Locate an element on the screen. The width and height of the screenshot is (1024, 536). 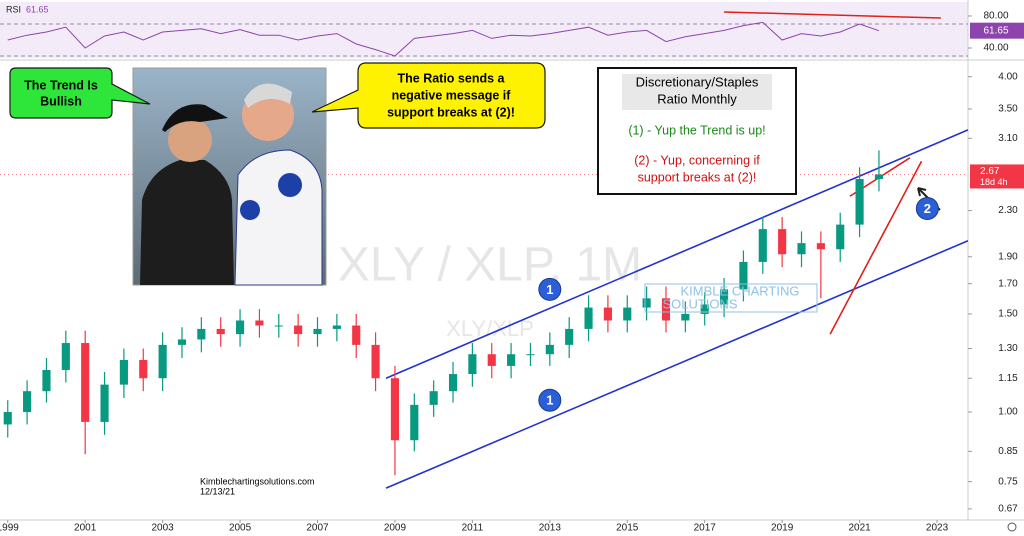
callout-text: Bullish is located at coordinates (61, 101).